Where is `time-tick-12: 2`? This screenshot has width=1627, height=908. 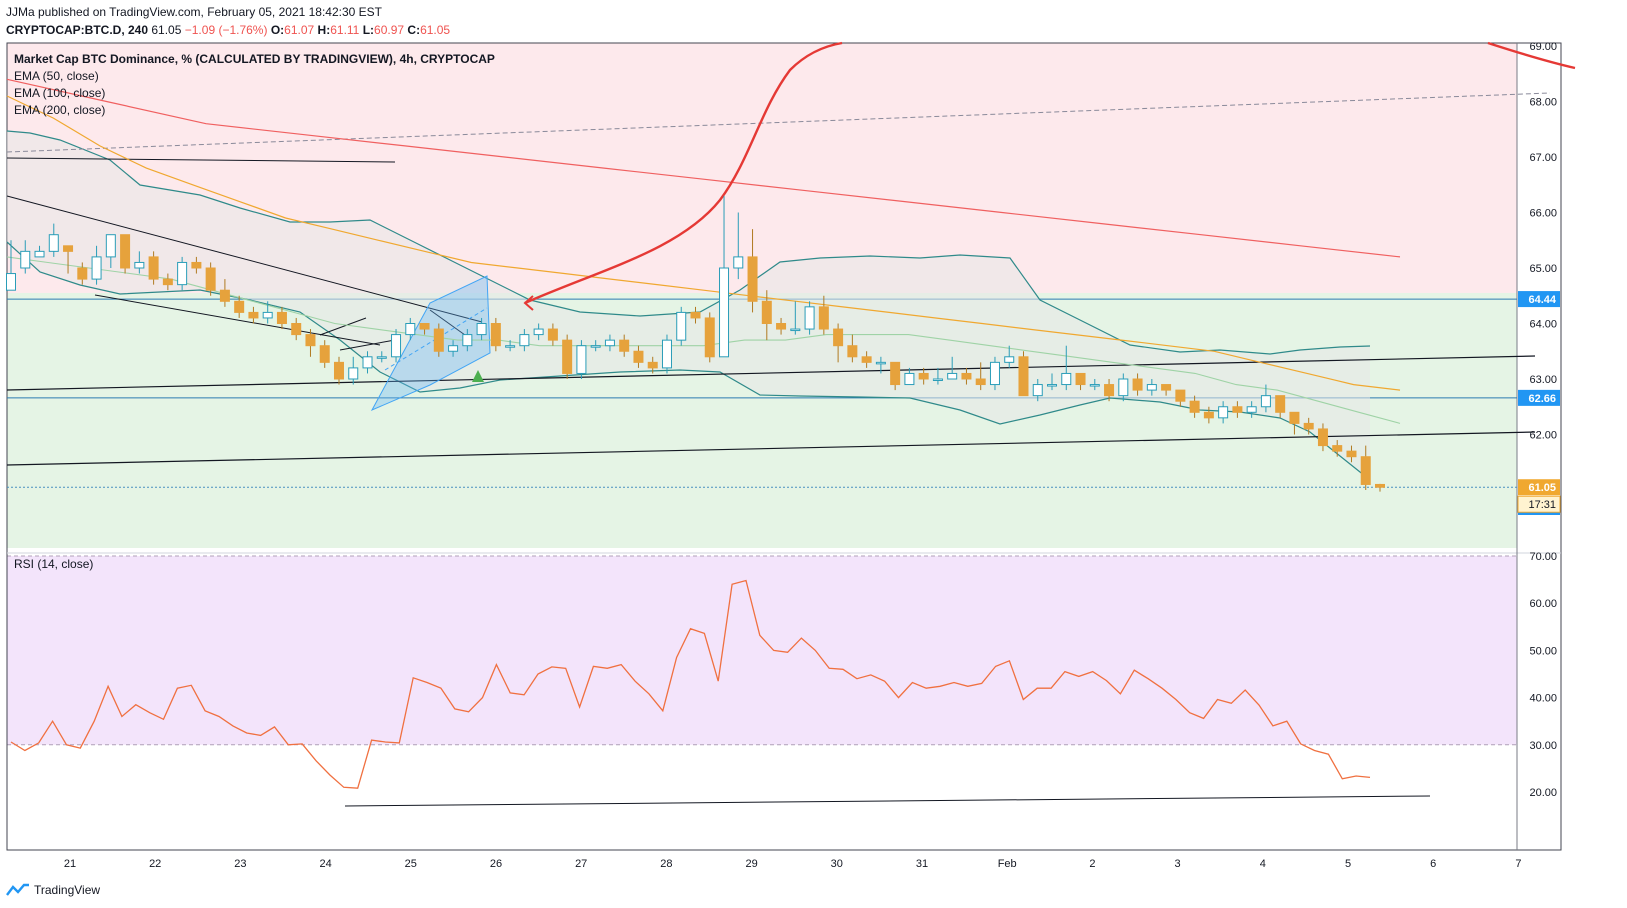
time-tick-12: 2 is located at coordinates (1092, 864).